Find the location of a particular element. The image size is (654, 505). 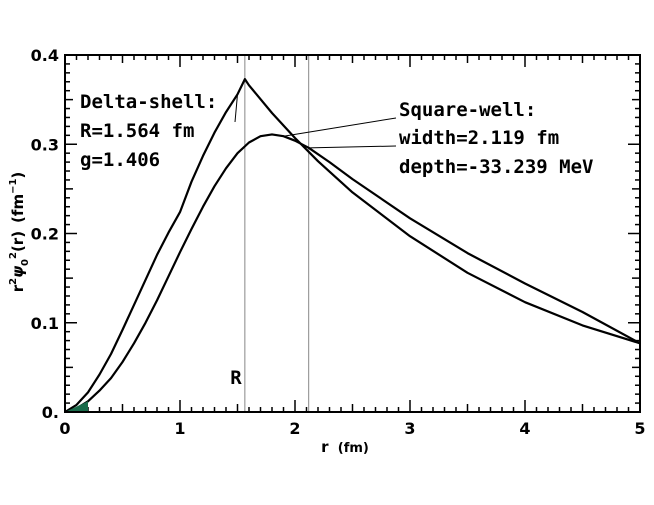

y-tick-label: 0. is located at coordinates (50, 412).